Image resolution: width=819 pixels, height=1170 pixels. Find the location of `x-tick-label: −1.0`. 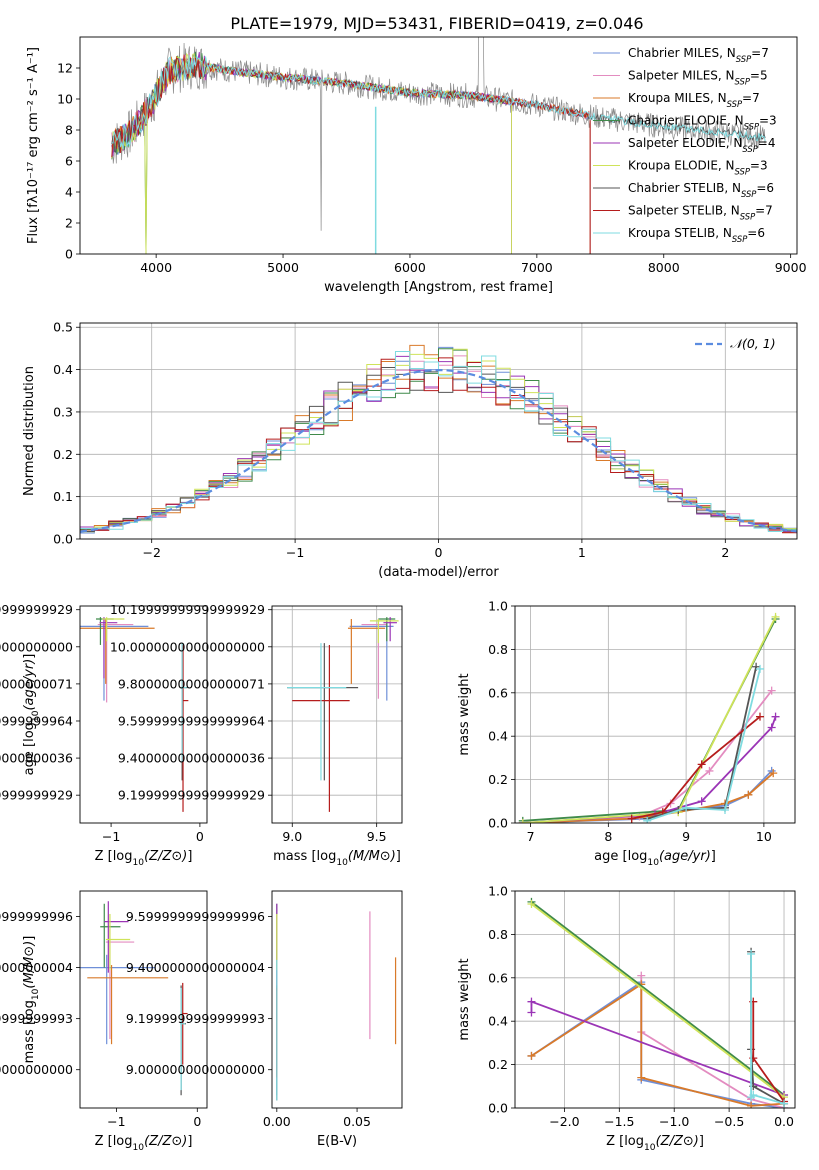

x-tick-label: −1.0 is located at coordinates (674, 1121).